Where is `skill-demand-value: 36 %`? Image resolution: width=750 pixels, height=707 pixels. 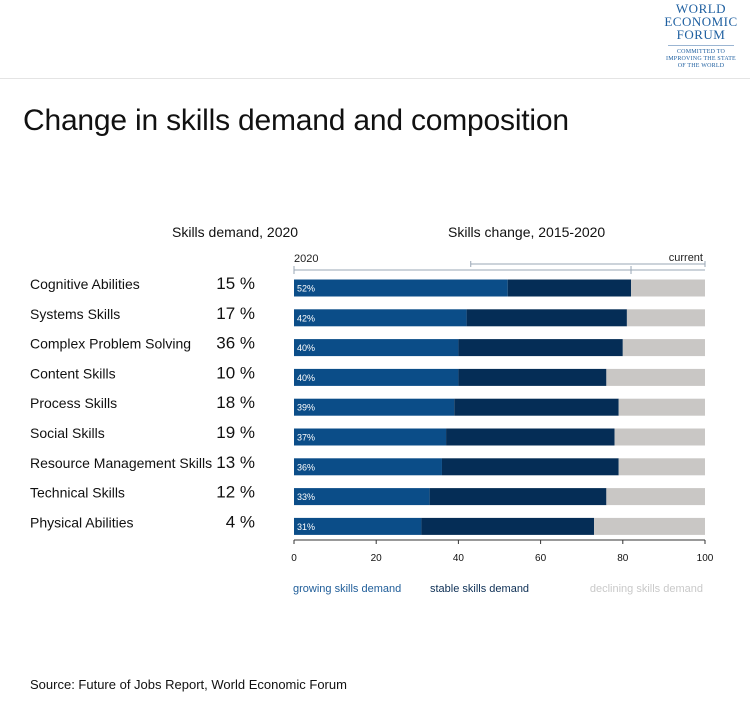 skill-demand-value: 36 % is located at coordinates (235, 343).